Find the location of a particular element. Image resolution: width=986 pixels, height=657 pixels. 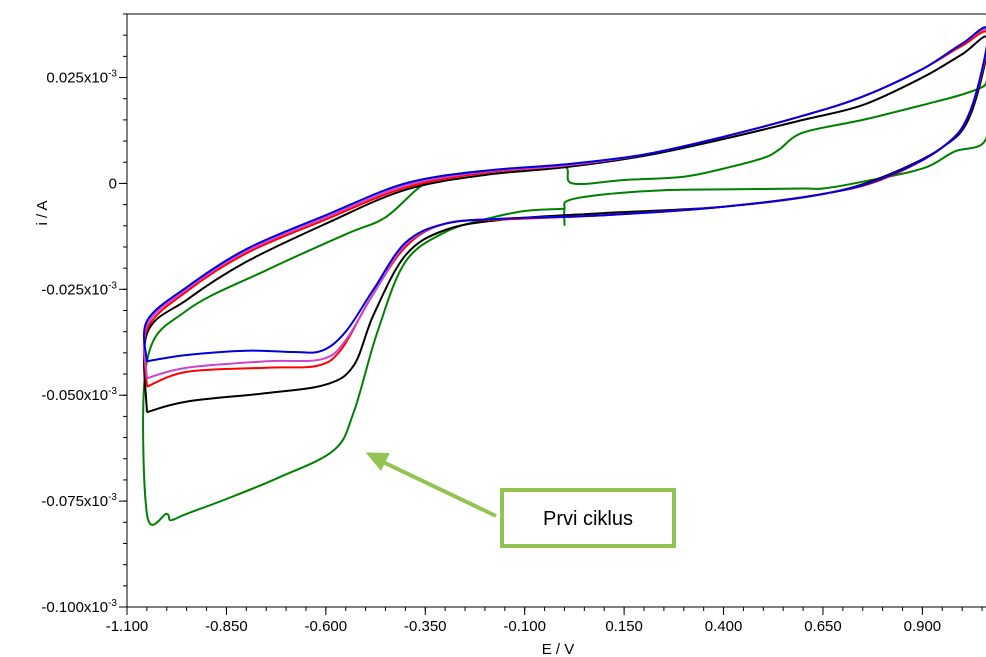

annotation-arrow-head is located at coordinates (377, 462).